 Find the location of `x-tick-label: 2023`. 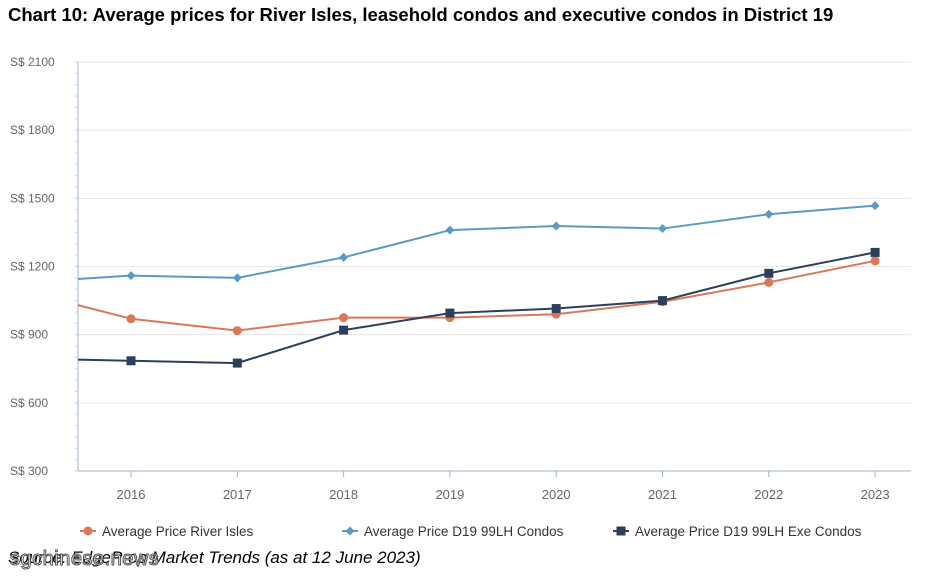

x-tick-label: 2023 is located at coordinates (875, 494).